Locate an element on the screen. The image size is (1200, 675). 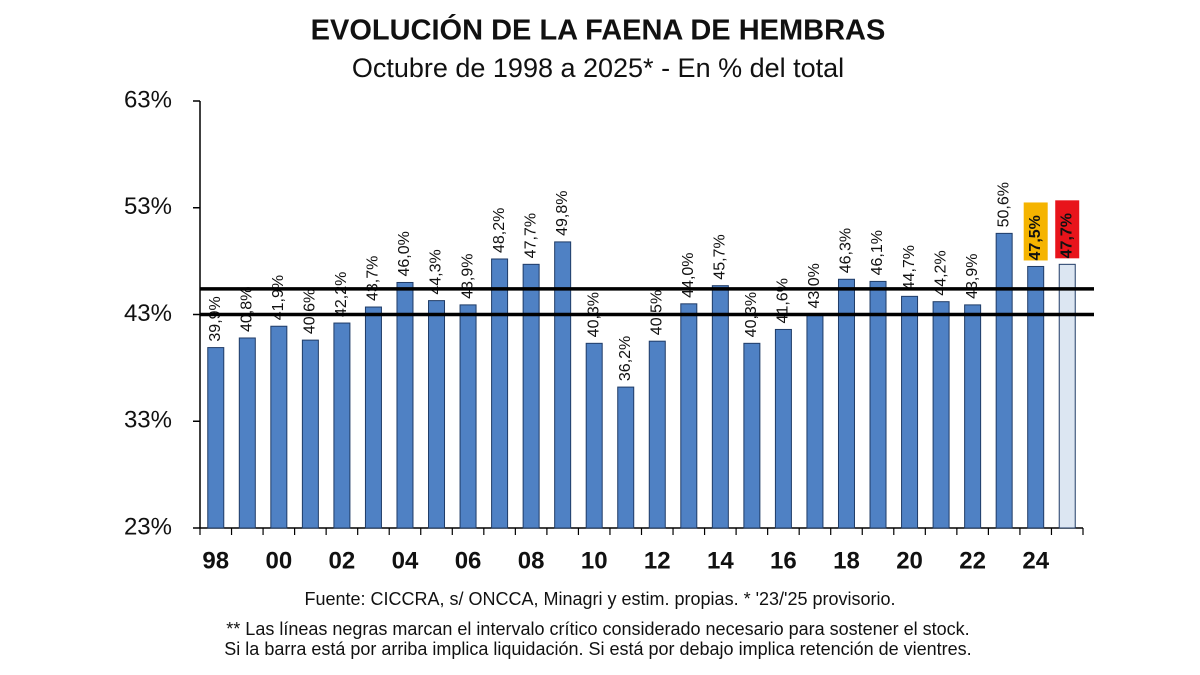
chart-subtitle: Octubre de 1998 a 2025* - En % del total is located at coordinates (598, 68).